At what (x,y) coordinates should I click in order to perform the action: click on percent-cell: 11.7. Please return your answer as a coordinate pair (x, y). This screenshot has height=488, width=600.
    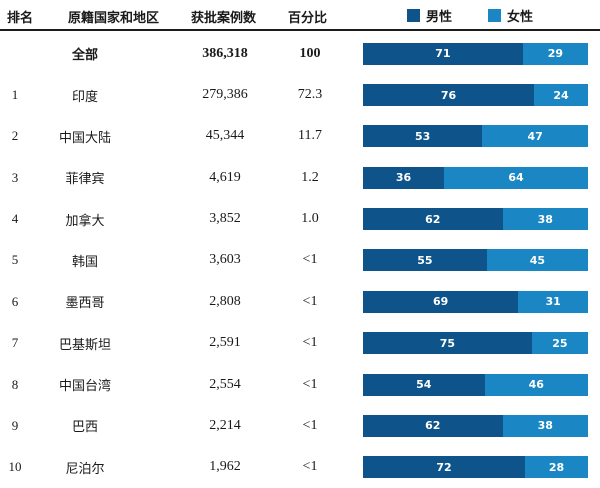
    Looking at the image, I should click on (310, 136).